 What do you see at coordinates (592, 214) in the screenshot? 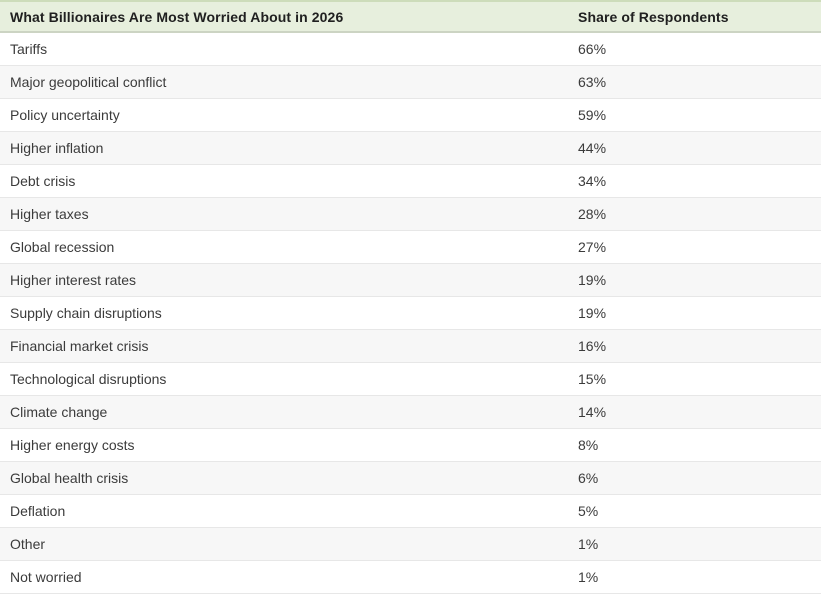
I see `row-value: 28%` at bounding box center [592, 214].